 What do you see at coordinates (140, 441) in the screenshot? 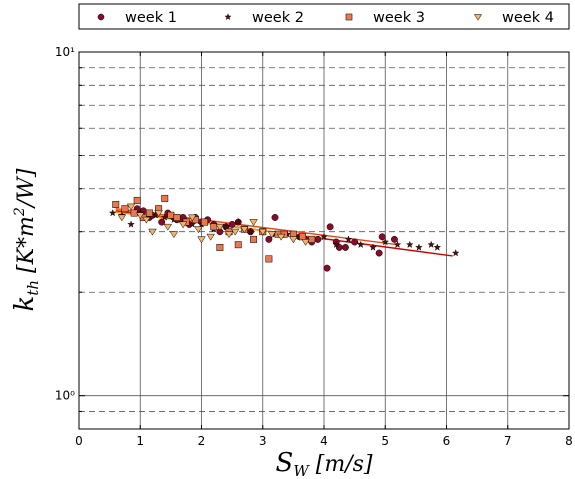
I see `x-tick-label: 1` at bounding box center [140, 441].